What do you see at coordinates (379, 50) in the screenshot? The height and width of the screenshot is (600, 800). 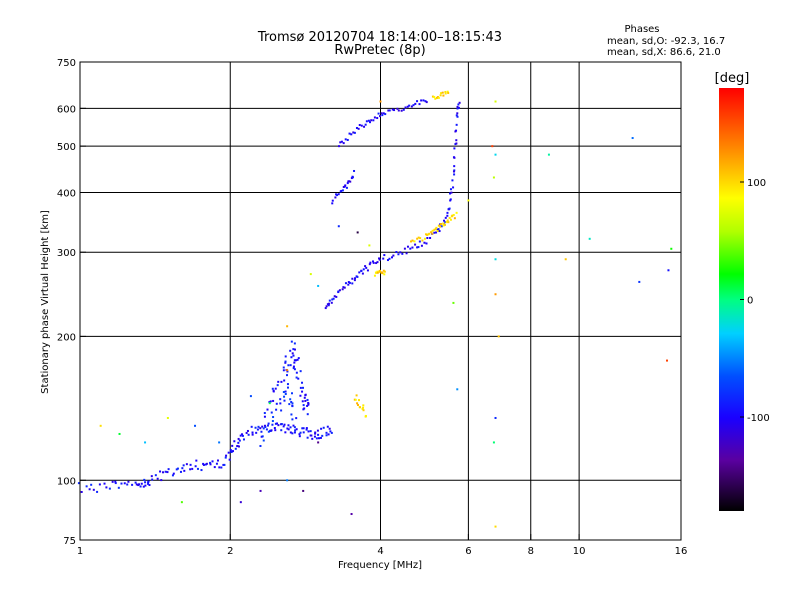 I see `chart-subtitle: RwPretec (8p)` at bounding box center [379, 50].